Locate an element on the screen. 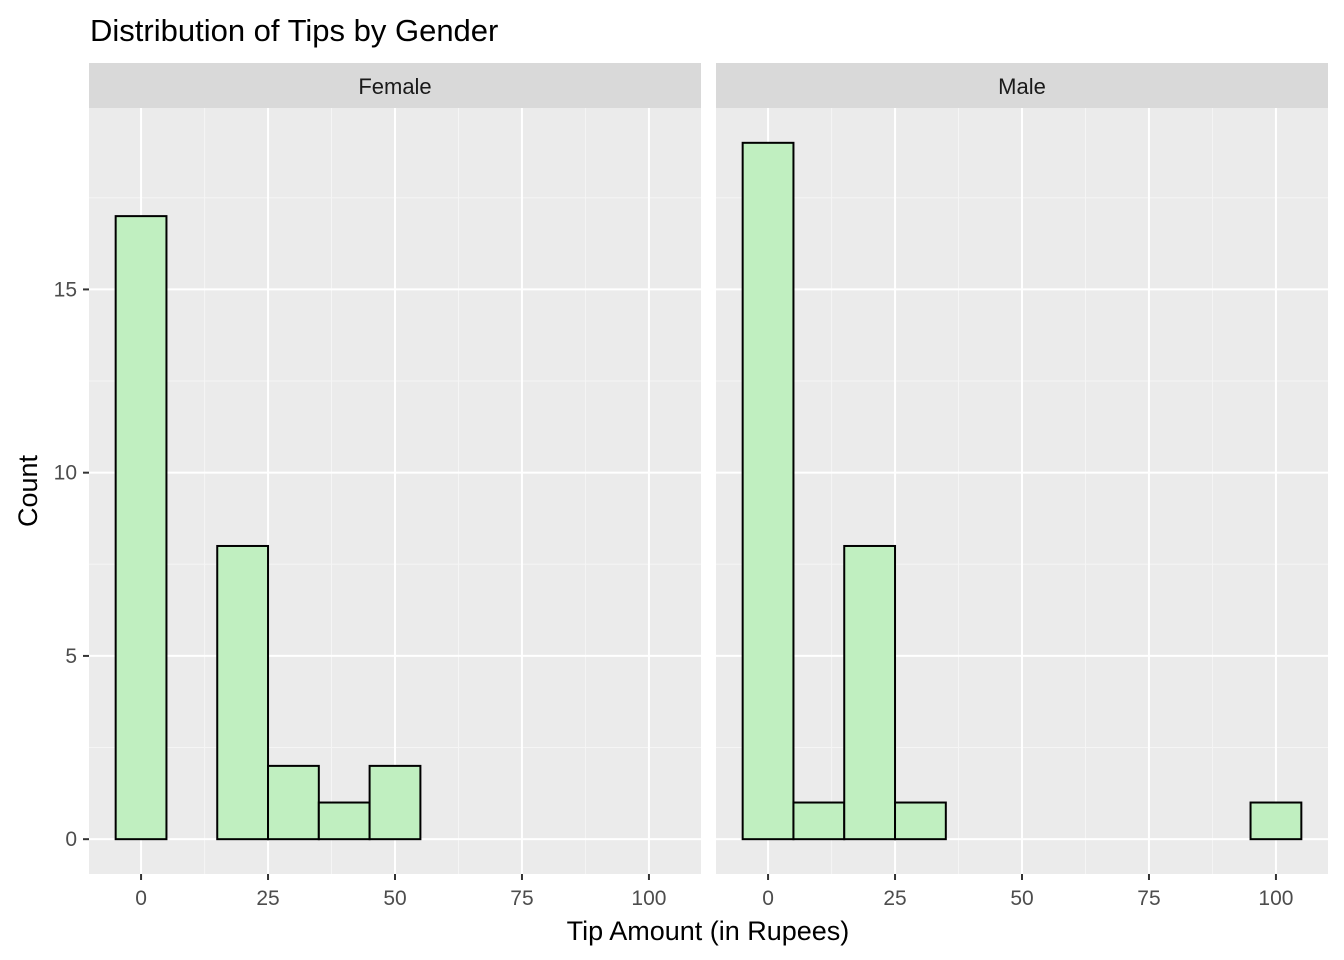  y-axis: 0 5 10 15 is located at coordinates (71, 564).